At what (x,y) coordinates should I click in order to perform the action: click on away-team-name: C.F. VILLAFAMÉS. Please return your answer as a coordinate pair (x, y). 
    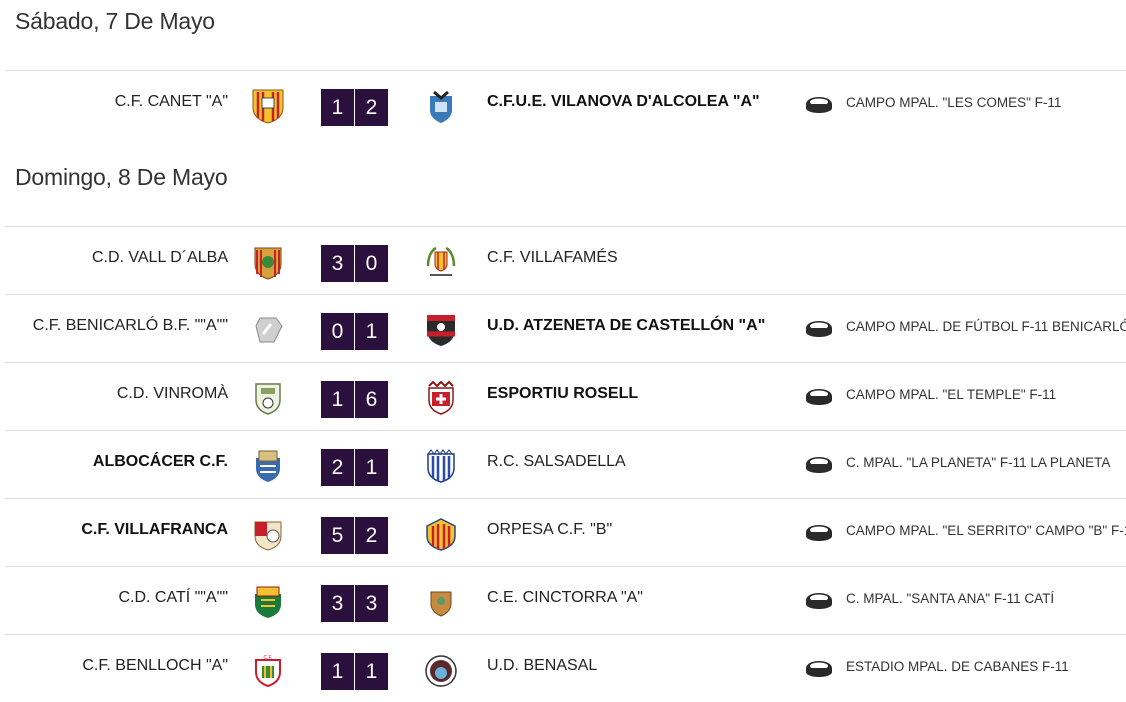
    Looking at the image, I should click on (552, 257).